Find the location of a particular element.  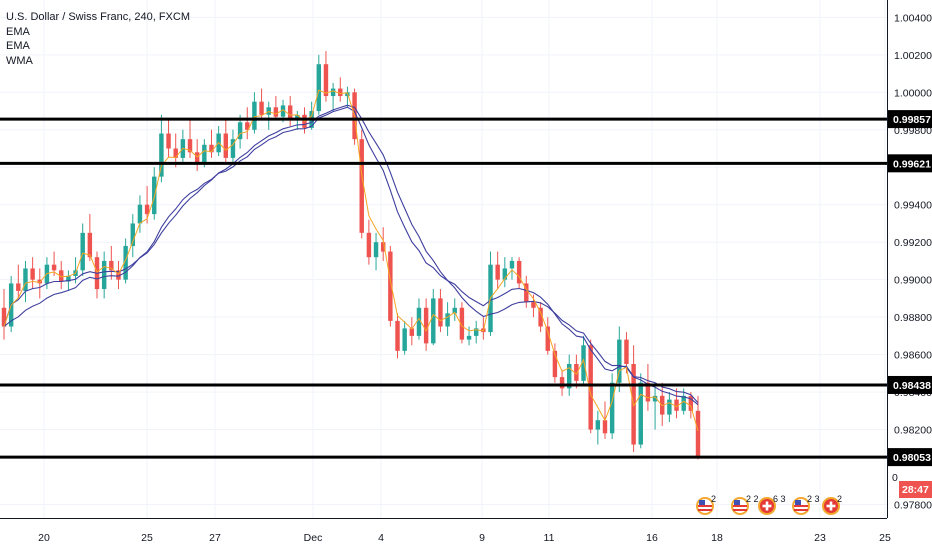

time-tick-label: 4 is located at coordinates (381, 538).